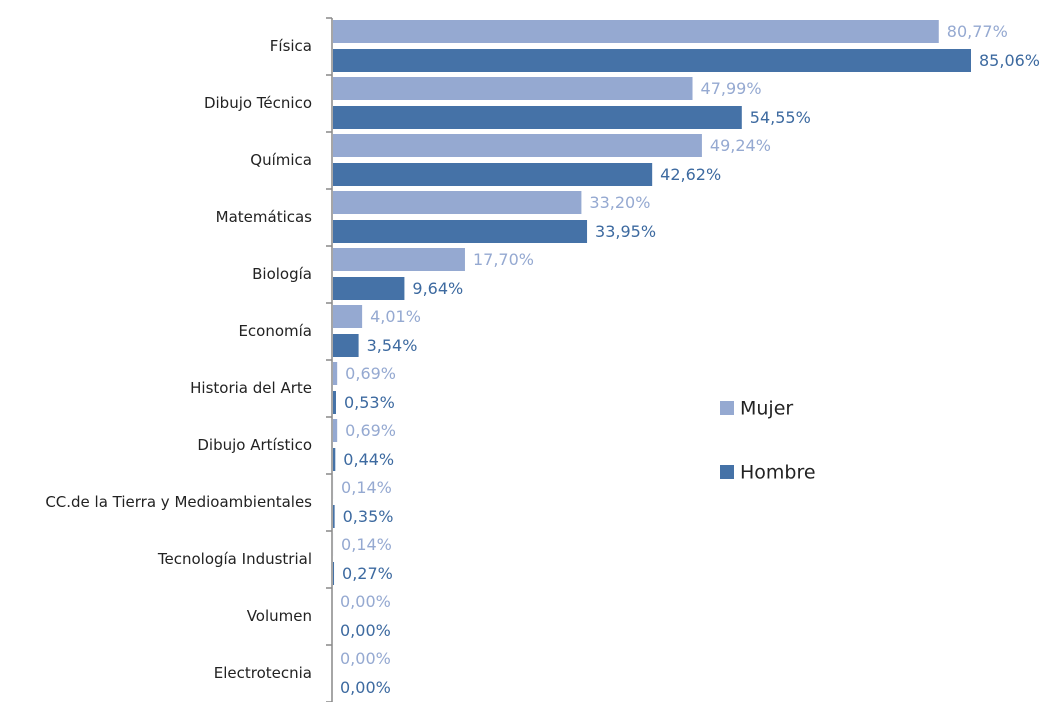  I want to click on value-label: 49,24%, so click(740, 145).